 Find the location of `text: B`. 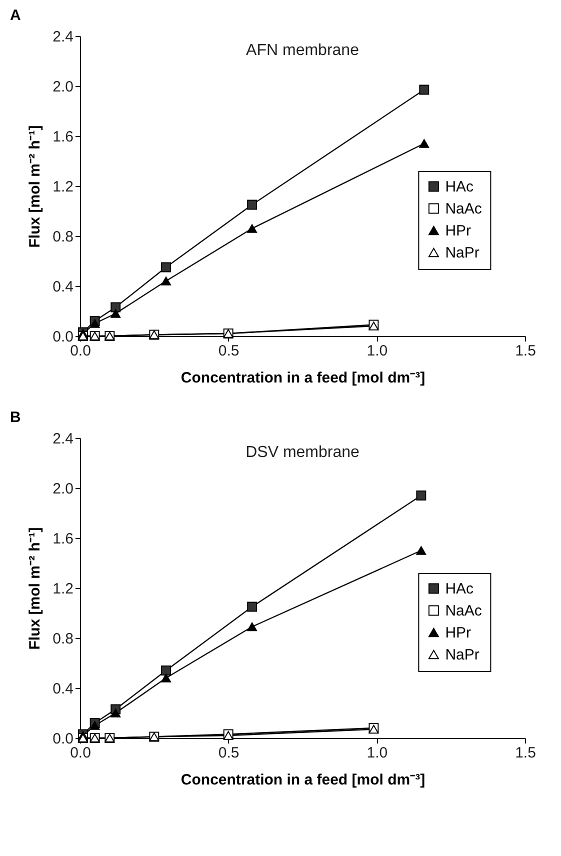

text: B is located at coordinates (15, 417).